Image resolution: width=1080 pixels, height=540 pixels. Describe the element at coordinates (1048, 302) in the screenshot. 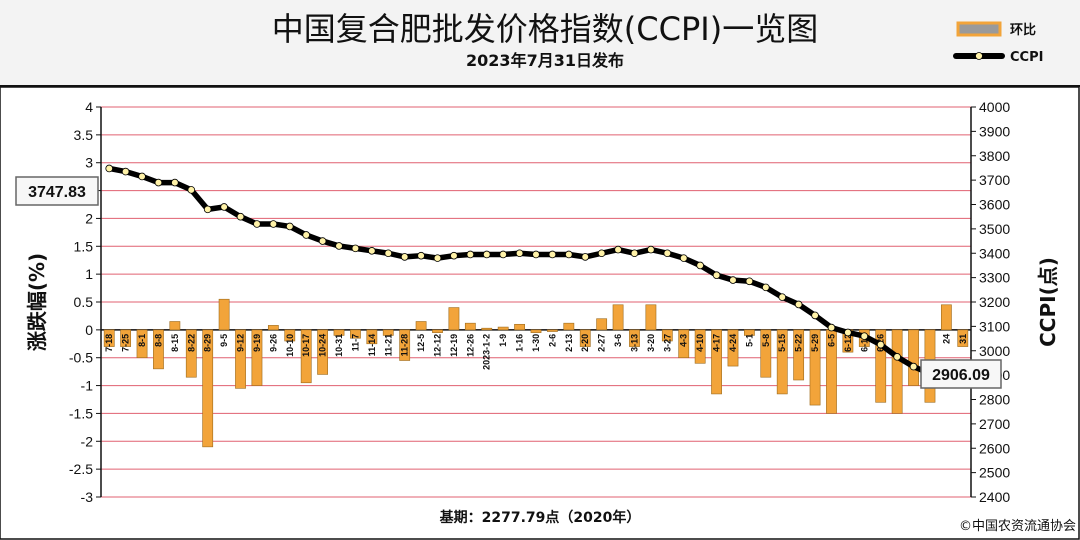

I see `right-axis-title: CCPI(点)` at that location.